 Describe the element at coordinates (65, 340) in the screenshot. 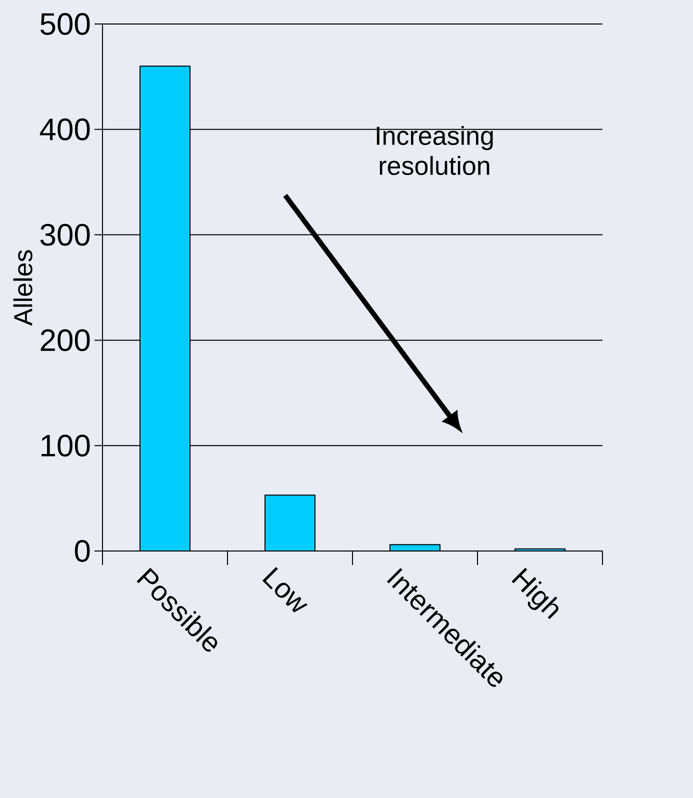

I see `y-tick-label: 200` at that location.